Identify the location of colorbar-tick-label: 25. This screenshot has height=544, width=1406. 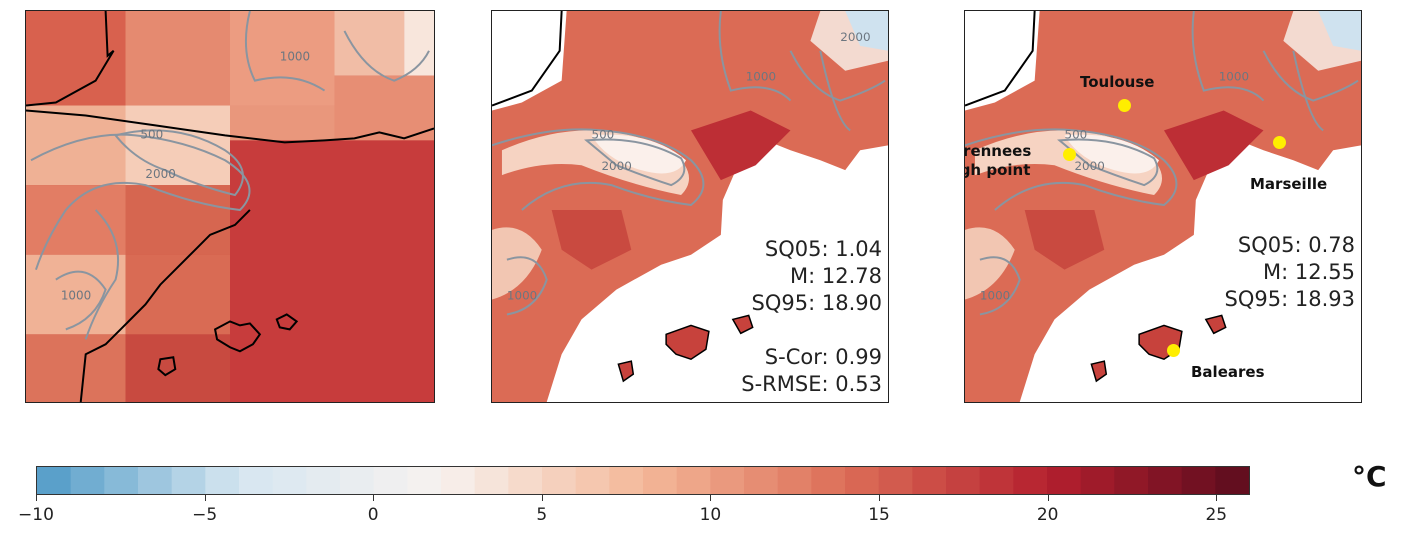
(1216, 515).